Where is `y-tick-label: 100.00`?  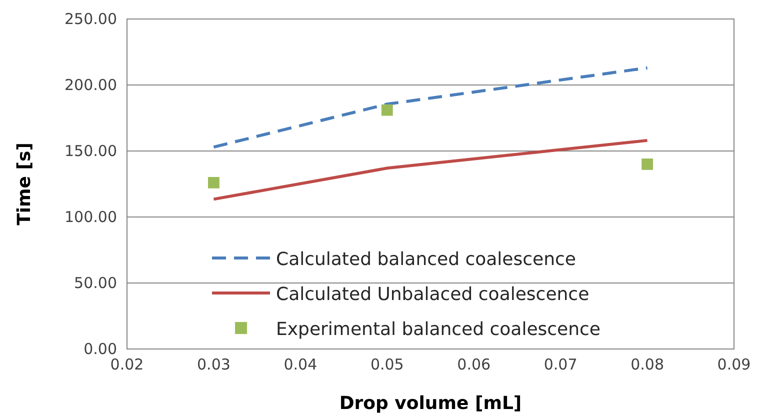
y-tick-label: 100.00 is located at coordinates (90, 217).